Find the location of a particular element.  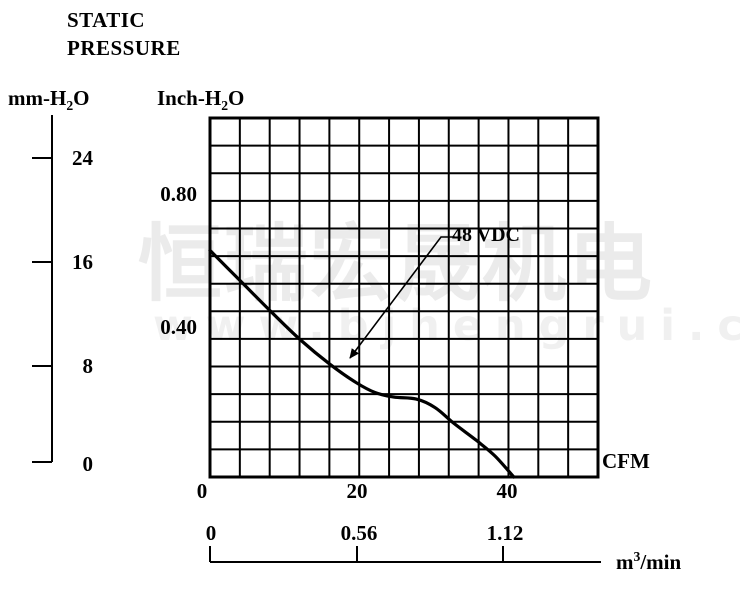

y-tick-label-8: 8 is located at coordinates (88, 366).